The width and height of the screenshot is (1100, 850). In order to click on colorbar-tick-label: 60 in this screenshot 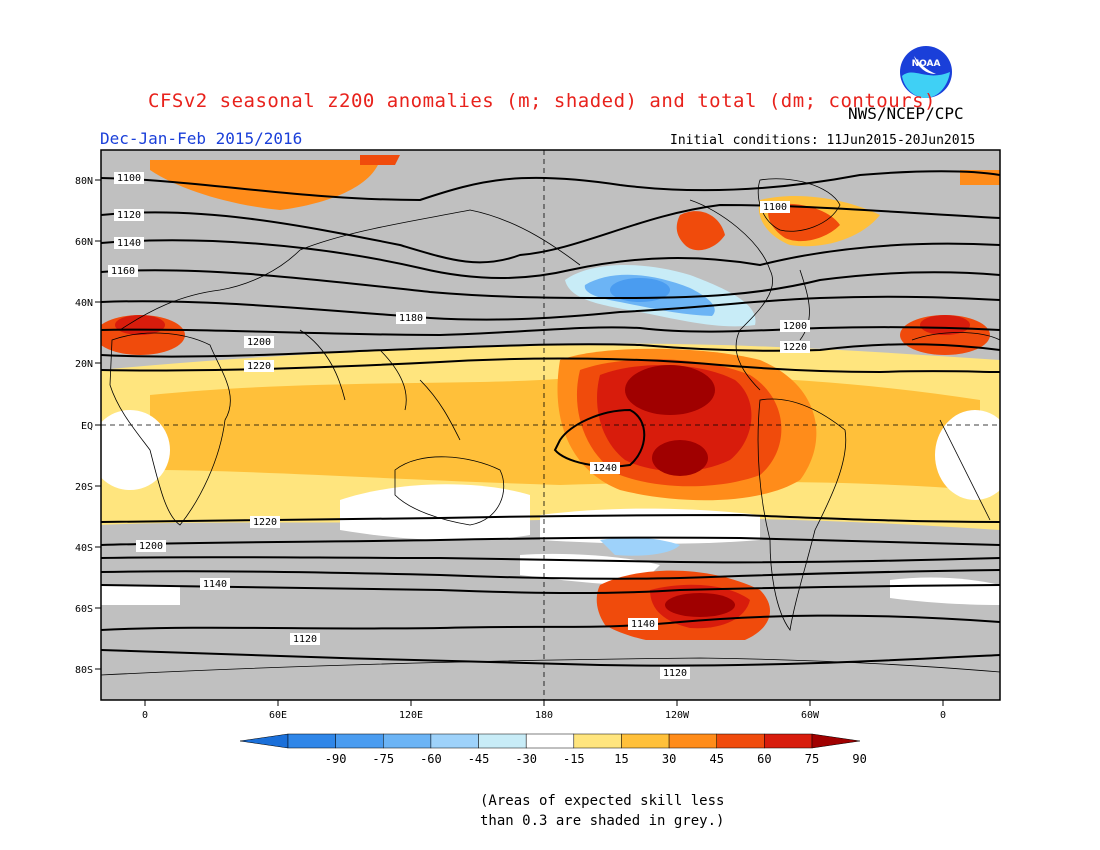, I will do `click(764, 759)`.